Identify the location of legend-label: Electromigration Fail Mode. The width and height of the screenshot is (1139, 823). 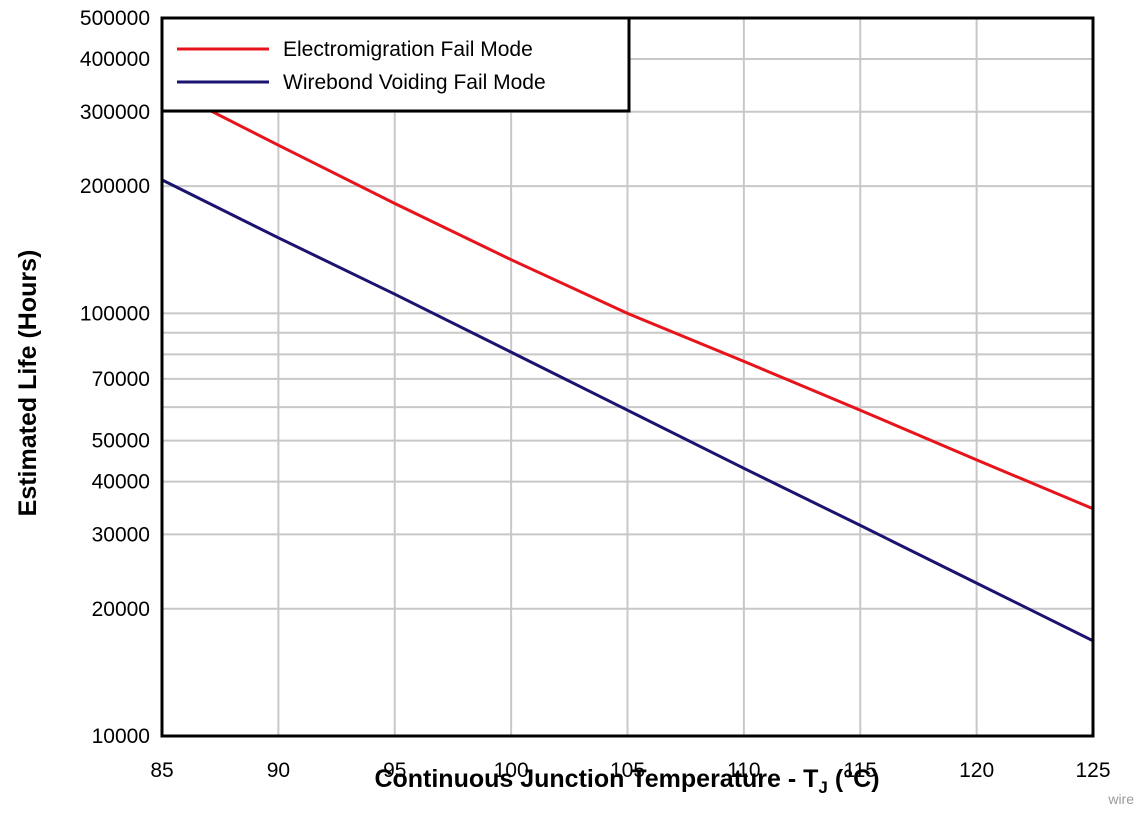
(408, 49).